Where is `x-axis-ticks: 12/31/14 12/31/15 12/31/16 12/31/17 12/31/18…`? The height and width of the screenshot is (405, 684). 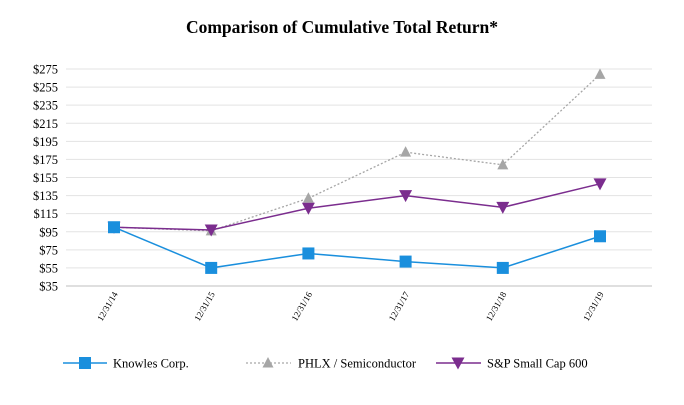
x-axis-ticks: 12/31/14 12/31/15 12/31/16 12/31/17 12/31/18… is located at coordinates (350, 306).